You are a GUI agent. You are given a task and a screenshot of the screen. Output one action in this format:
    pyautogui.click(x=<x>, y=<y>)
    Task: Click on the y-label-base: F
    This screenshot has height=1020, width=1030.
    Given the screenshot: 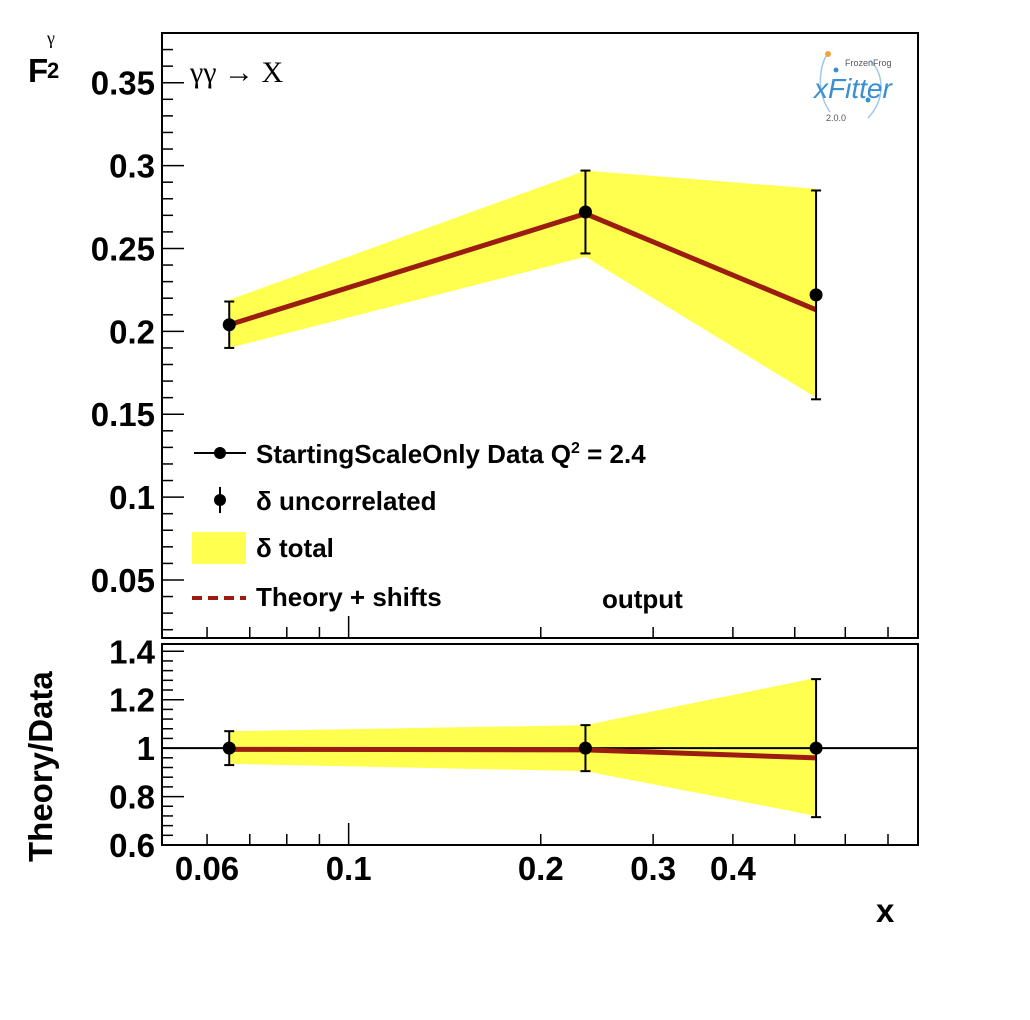 What is the action you would take?
    pyautogui.click(x=38, y=70)
    